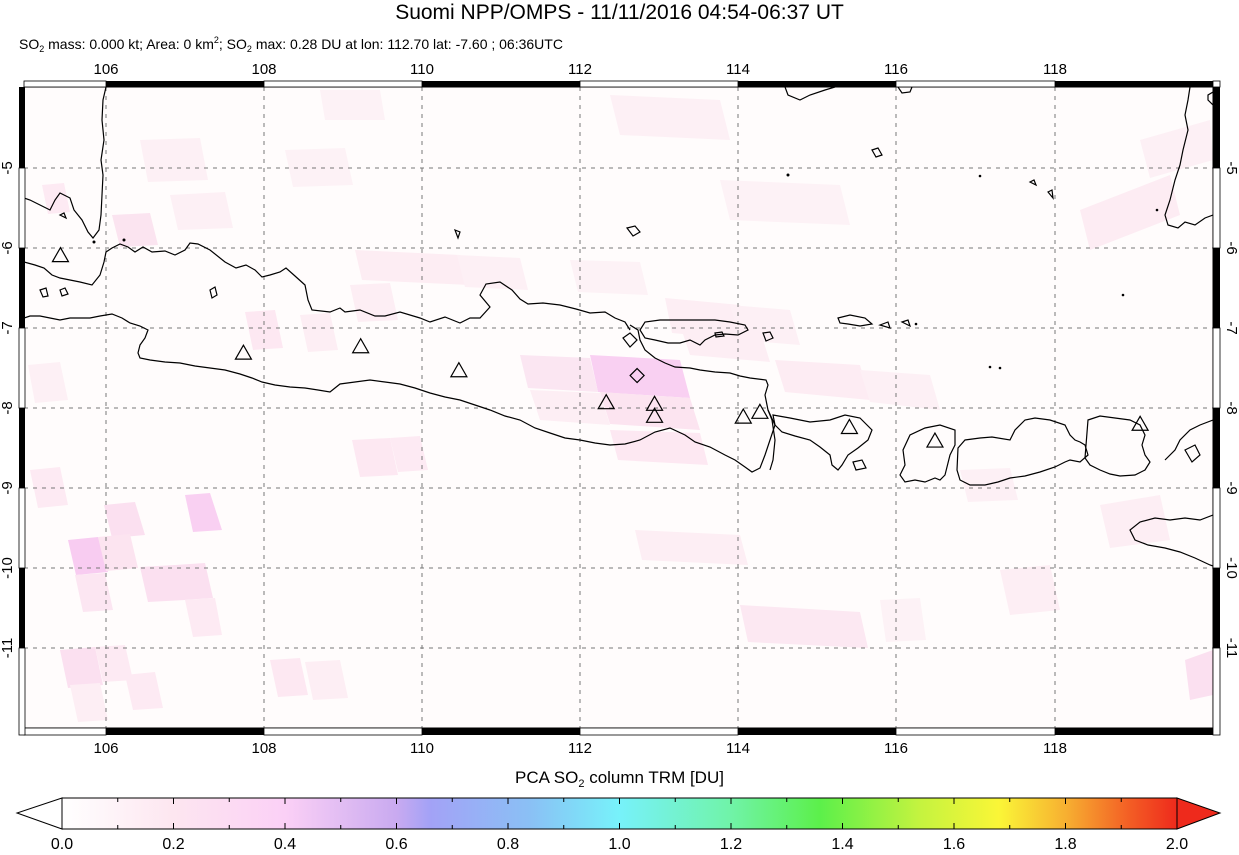 The image size is (1239, 855). What do you see at coordinates (954, 844) in the screenshot?
I see `colorbar-label: 1.6` at bounding box center [954, 844].